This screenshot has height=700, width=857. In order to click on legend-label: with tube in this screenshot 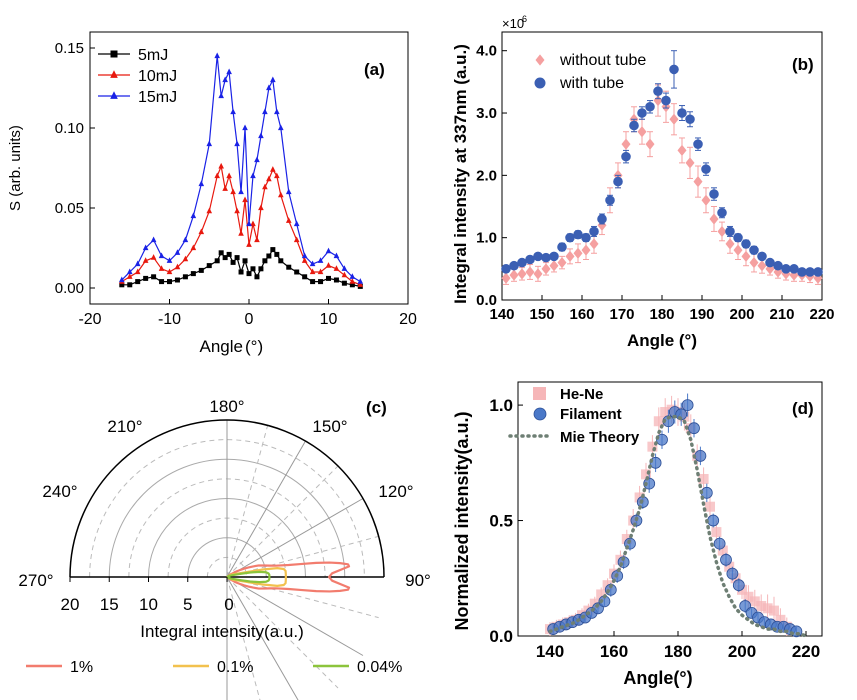, I will do `click(591, 83)`.